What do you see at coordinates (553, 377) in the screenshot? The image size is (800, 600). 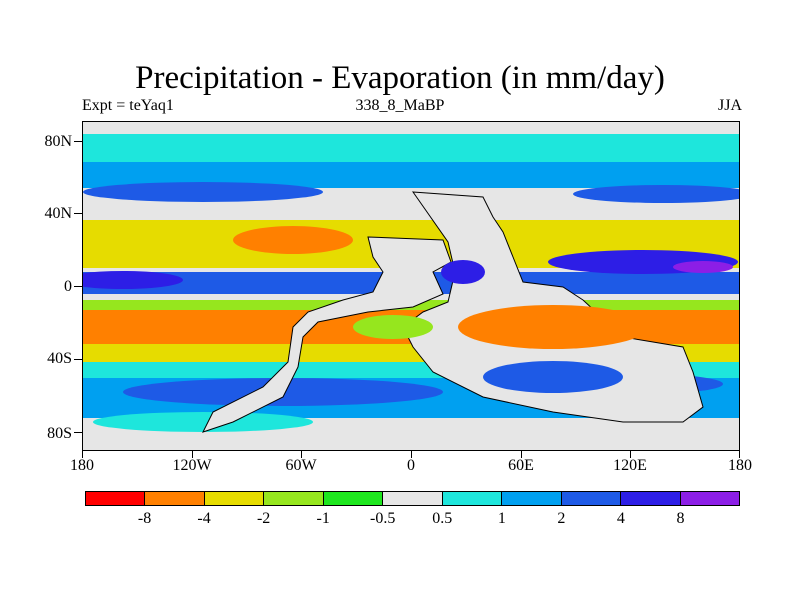 I see `land-wet-zone` at bounding box center [553, 377].